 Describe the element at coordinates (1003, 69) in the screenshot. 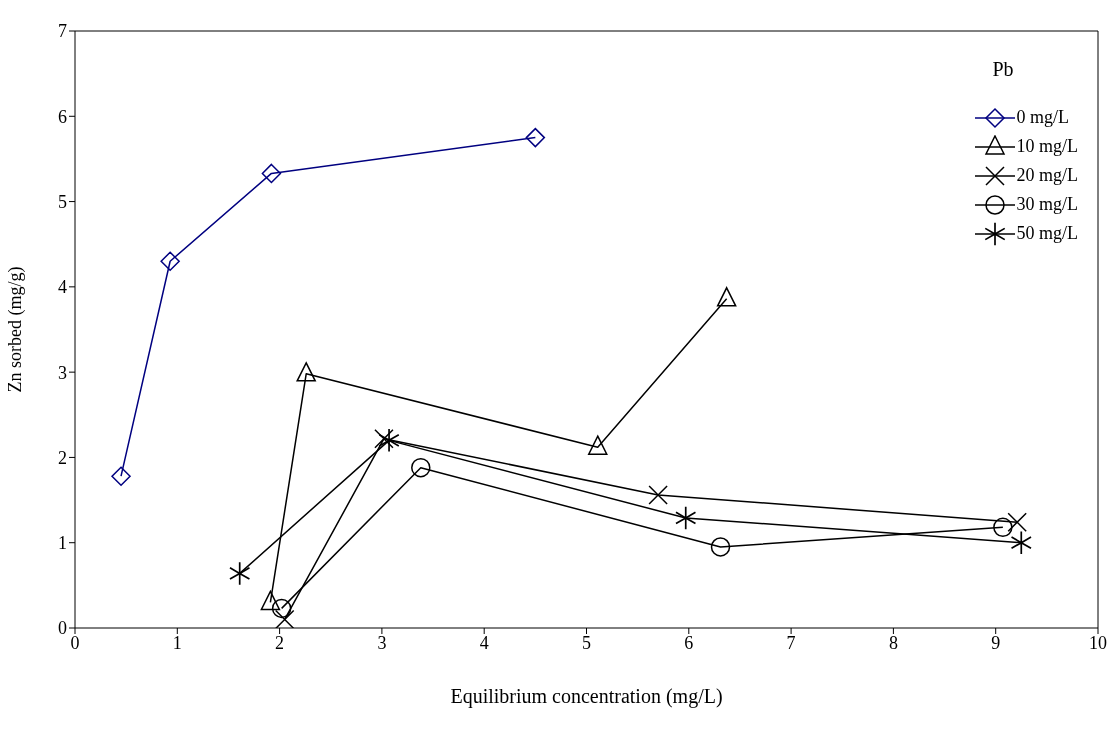

I see `legend-title: Pb` at that location.